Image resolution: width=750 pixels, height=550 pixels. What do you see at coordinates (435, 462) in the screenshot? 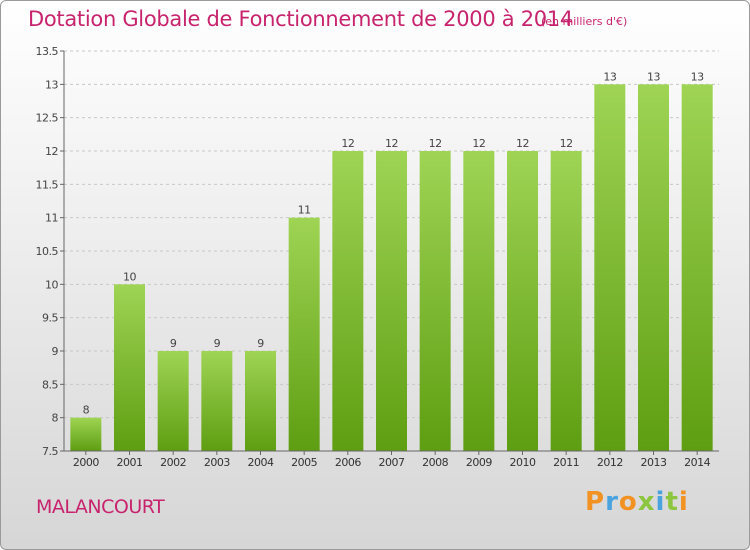
I see `x-tick-label: 2008` at bounding box center [435, 462].